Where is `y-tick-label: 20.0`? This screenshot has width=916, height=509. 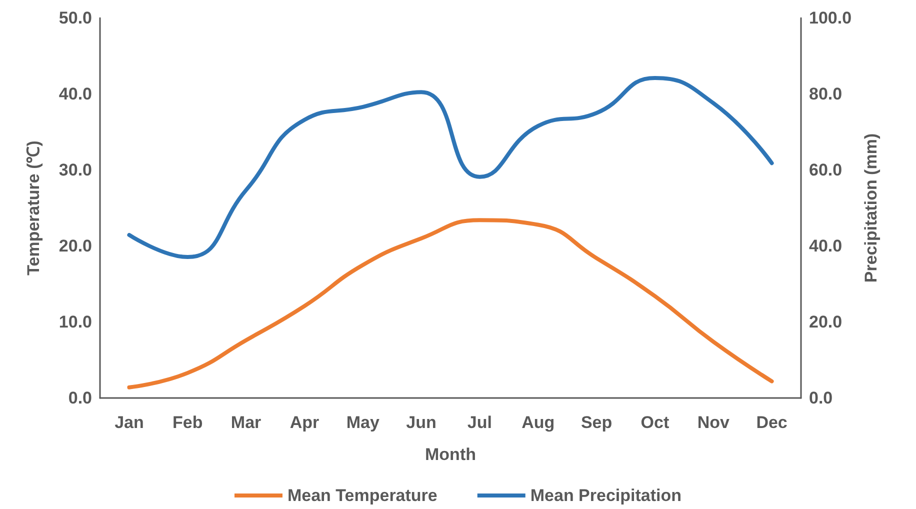
y-tick-label: 20.0 is located at coordinates (75, 246).